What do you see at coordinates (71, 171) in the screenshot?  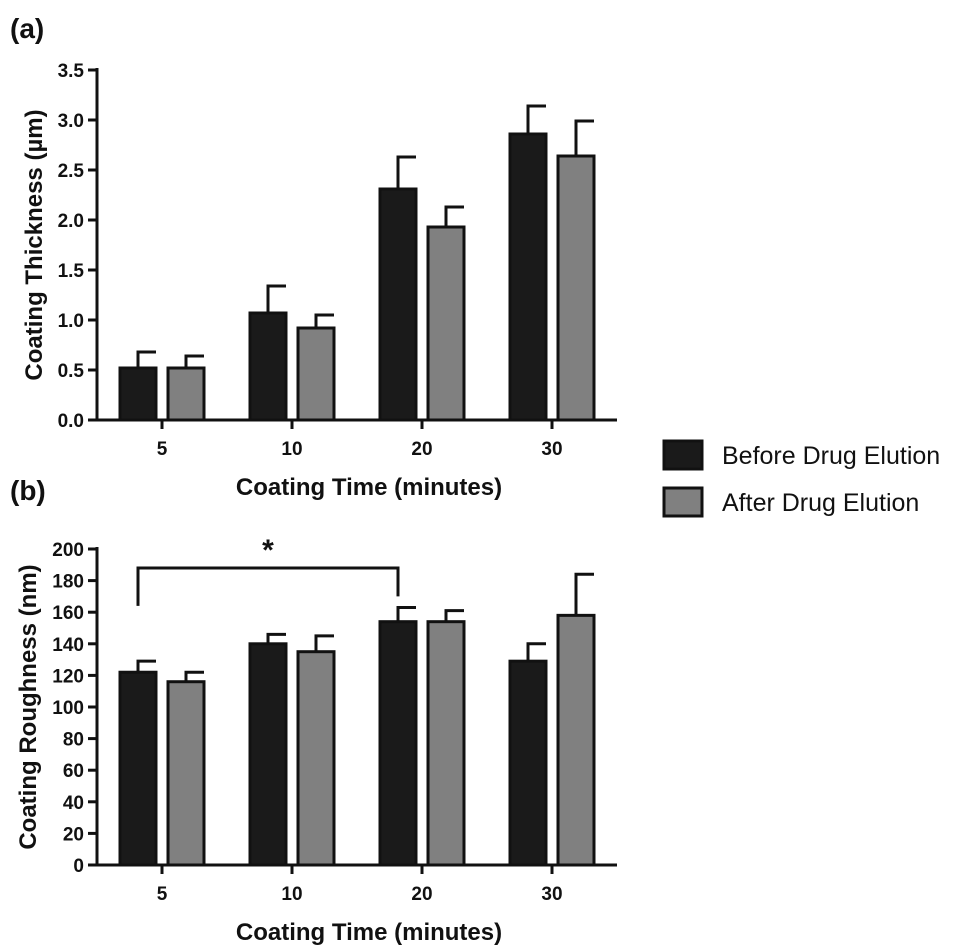 I see `y-tick-label-a: 2.5` at bounding box center [71, 171].